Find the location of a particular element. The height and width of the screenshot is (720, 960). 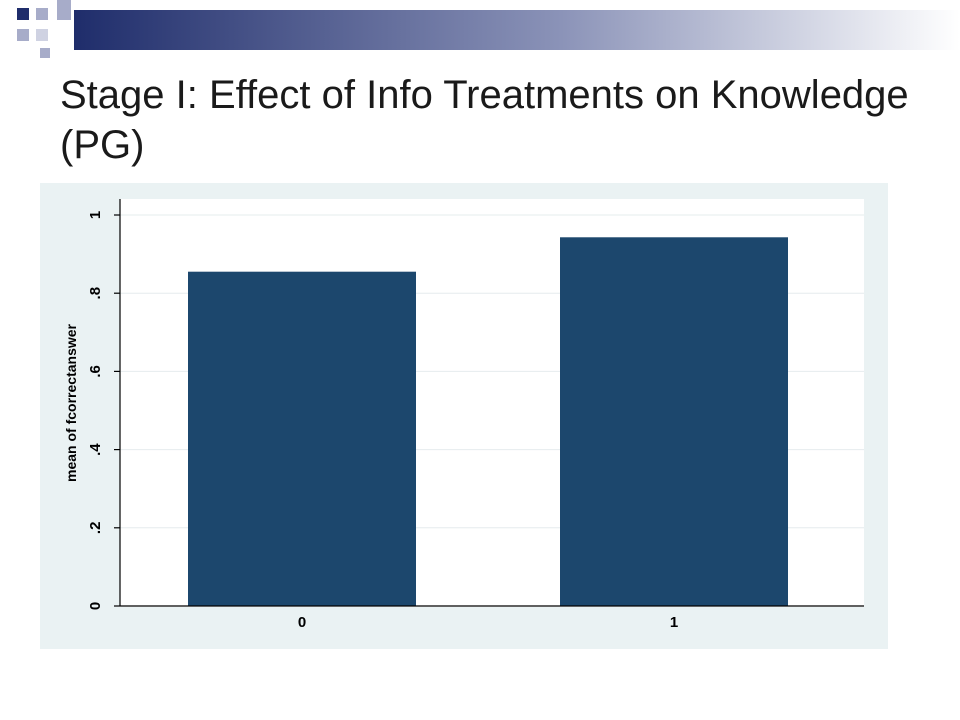

square-cluster-icon is located at coordinates (44, 29).